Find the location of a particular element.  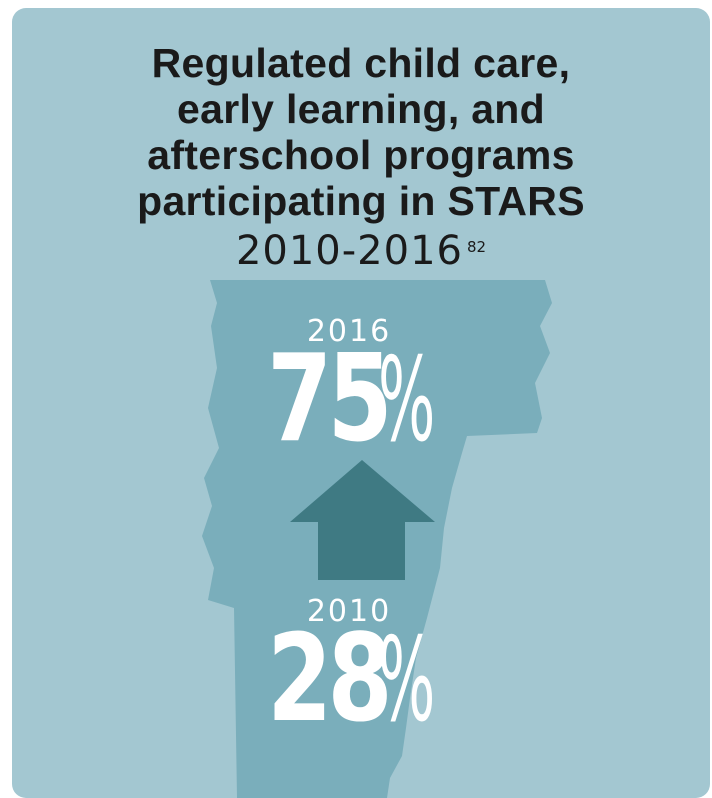

title-line-2: early learning, and is located at coordinates (361, 109).